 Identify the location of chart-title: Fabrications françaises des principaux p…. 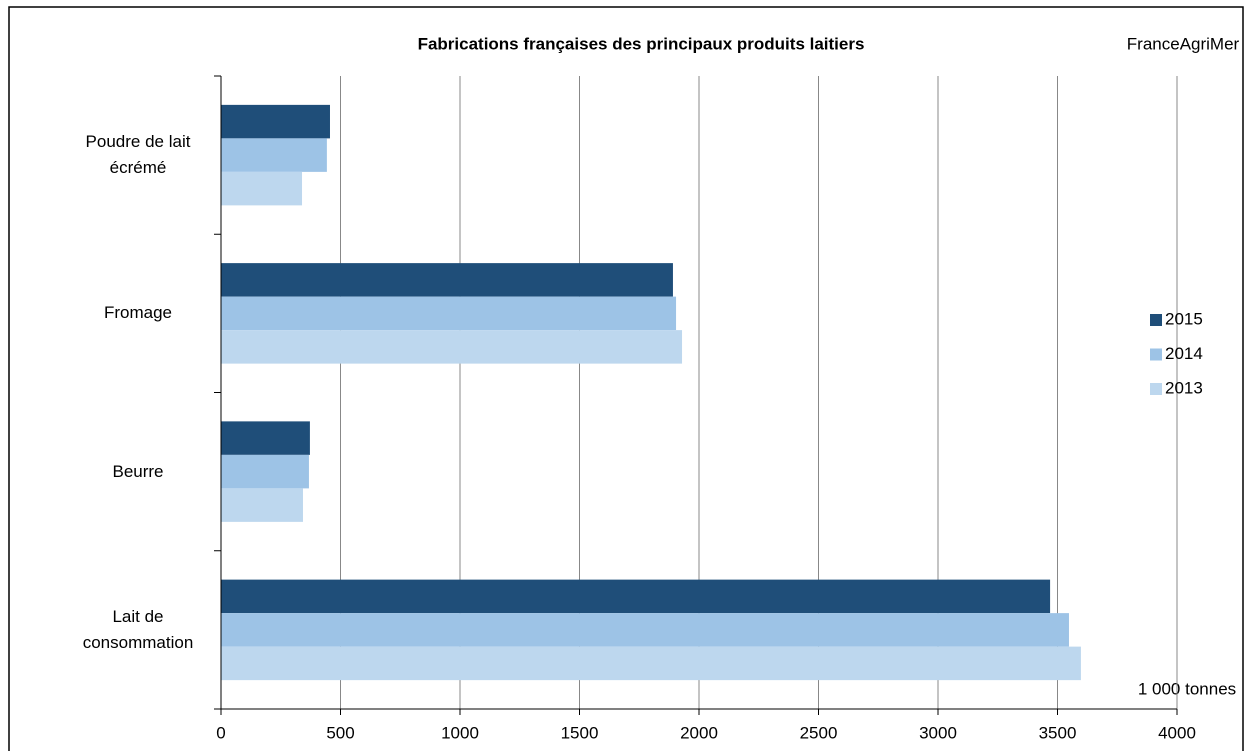
(641, 43).